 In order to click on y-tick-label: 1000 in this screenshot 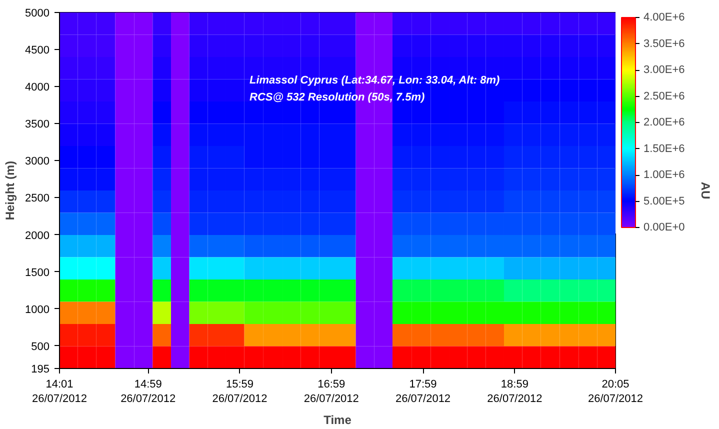, I will do `click(37, 310)`.